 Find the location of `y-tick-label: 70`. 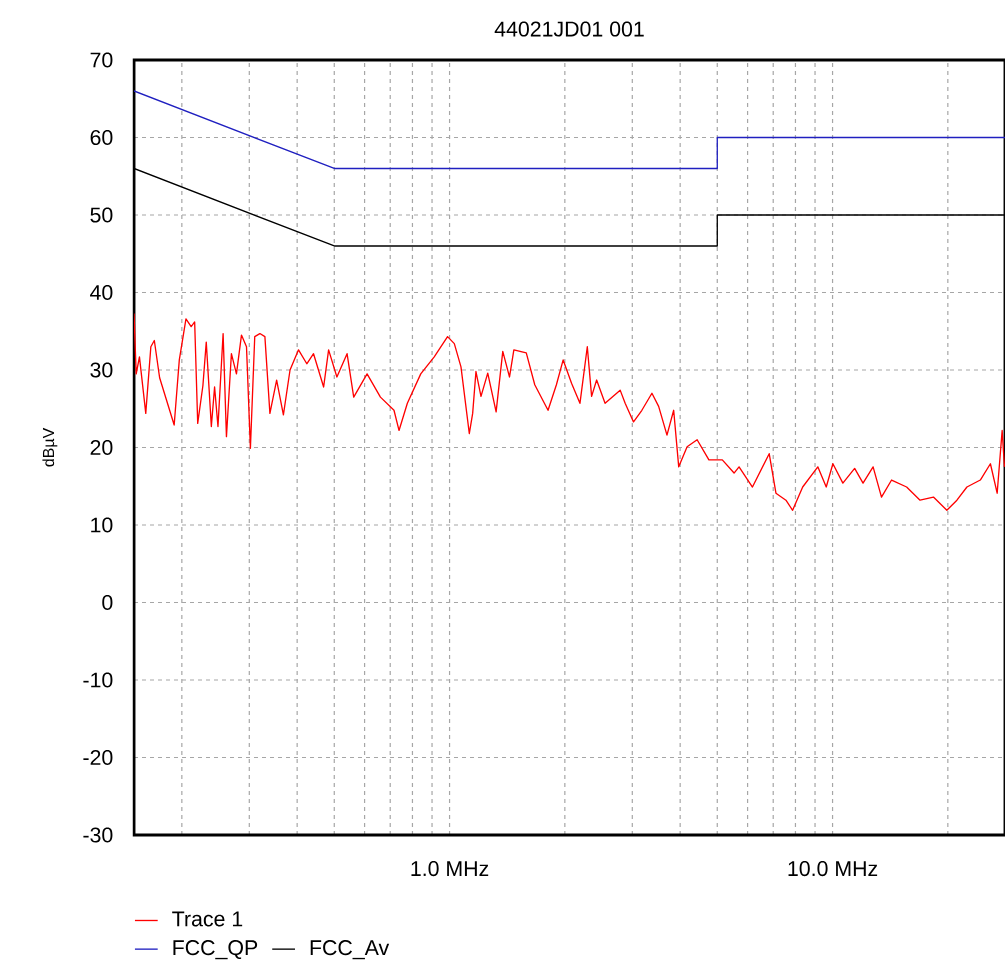

y-tick-label: 70 is located at coordinates (101, 60).